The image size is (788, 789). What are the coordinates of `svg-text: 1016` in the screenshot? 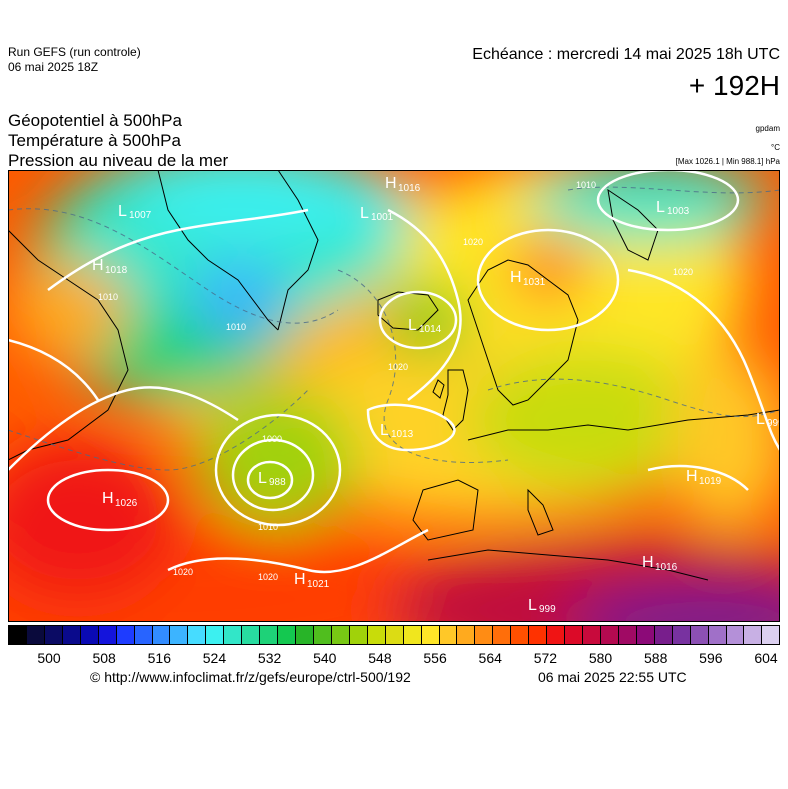 It's located at (666, 567).